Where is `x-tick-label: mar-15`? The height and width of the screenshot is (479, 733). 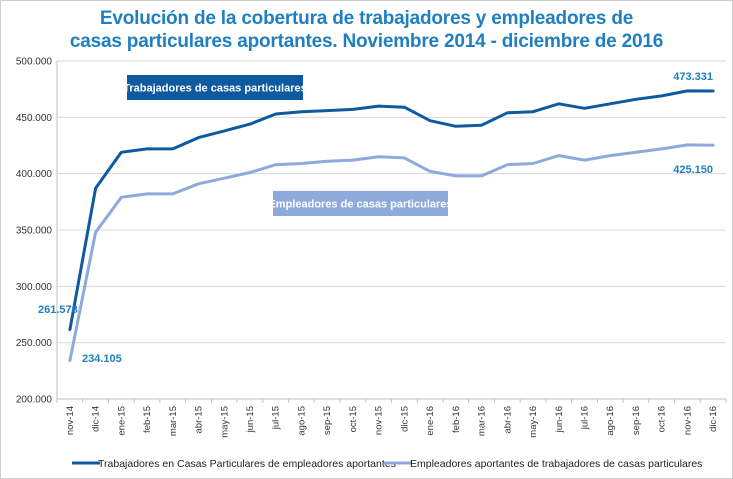
x-tick-label: mar-15 is located at coordinates (173, 421).